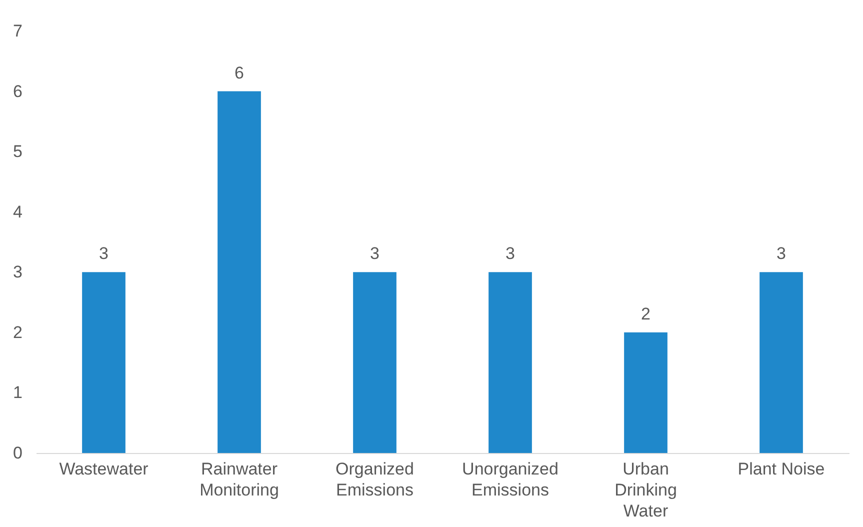 The height and width of the screenshot is (527, 863). I want to click on y-tick-label: 6, so click(17, 91).